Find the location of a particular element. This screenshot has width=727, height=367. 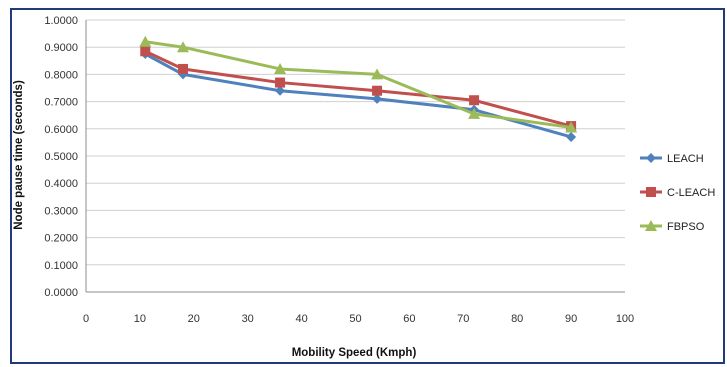

y-tick-label: 0.2000 is located at coordinates (61, 239).